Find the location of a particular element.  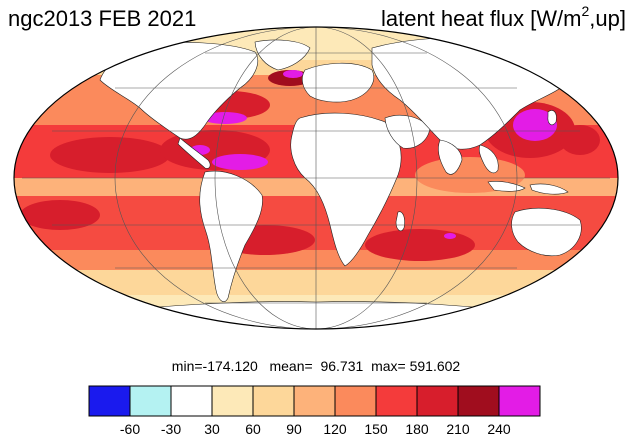

max-value: 591.602 is located at coordinates (435, 366).